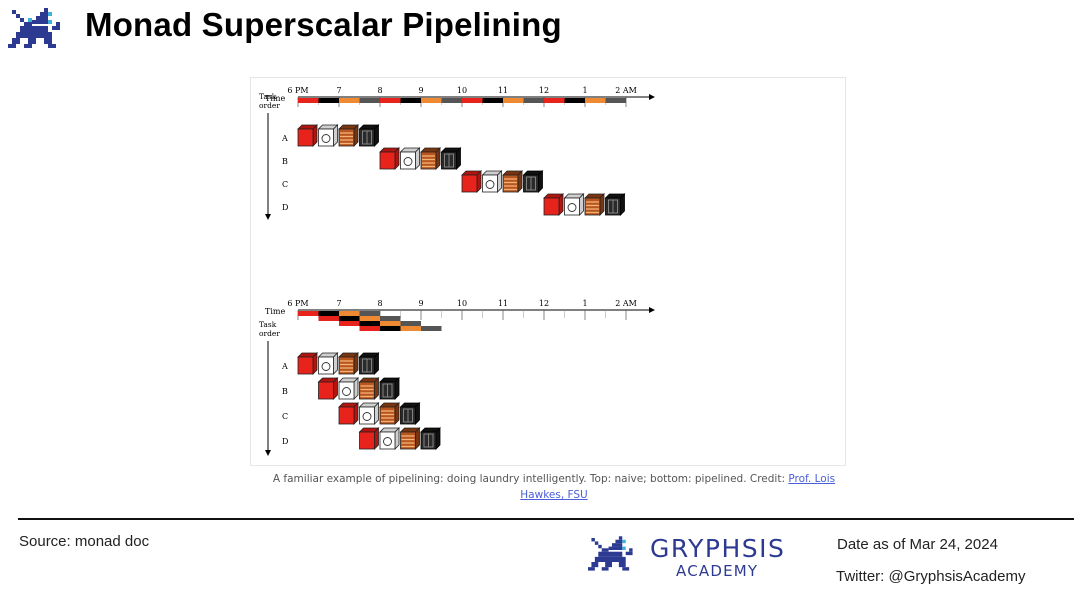 This screenshot has width=1080, height=596. Describe the element at coordinates (584, 90) in the screenshot. I see `naive-hour-label: 1` at that location.